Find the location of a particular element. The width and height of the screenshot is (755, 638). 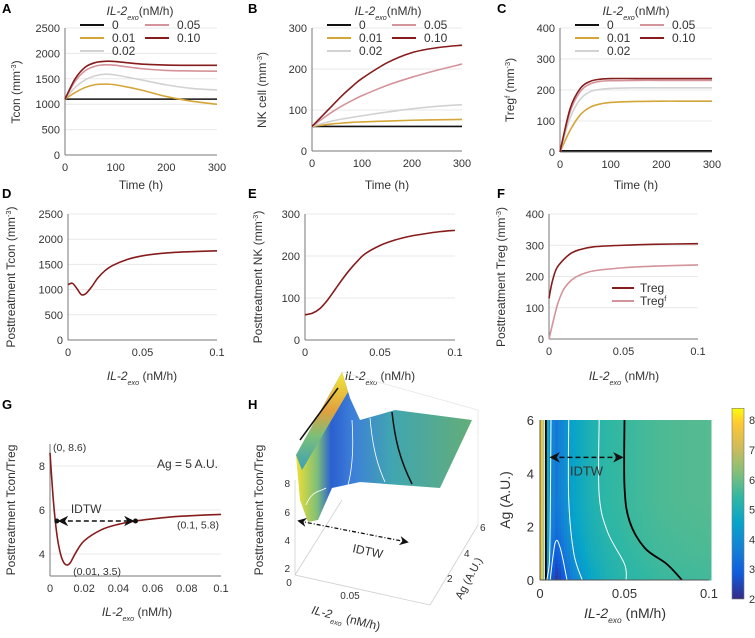

surface-ridge is located at coordinates (322, 421).